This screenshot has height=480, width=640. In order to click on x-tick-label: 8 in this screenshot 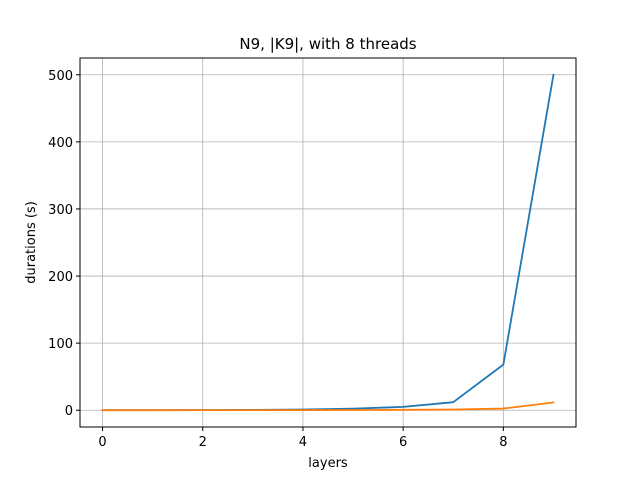, I will do `click(503, 442)`.